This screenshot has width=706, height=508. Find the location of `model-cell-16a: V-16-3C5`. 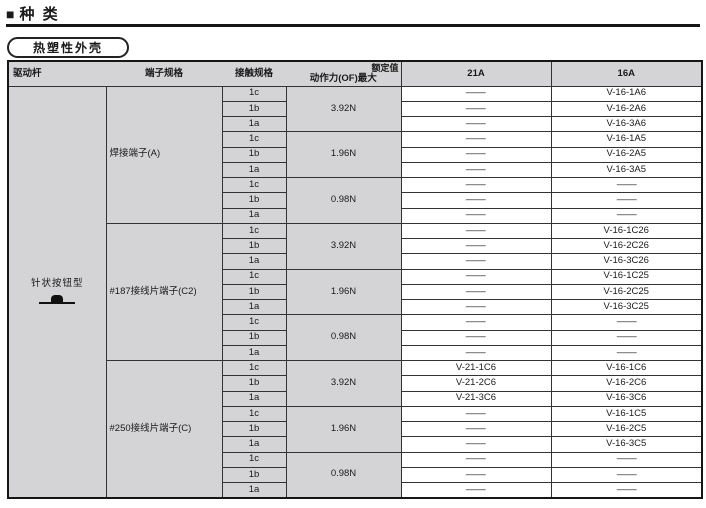

model-cell-16a: V-16-3C5 is located at coordinates (626, 444).